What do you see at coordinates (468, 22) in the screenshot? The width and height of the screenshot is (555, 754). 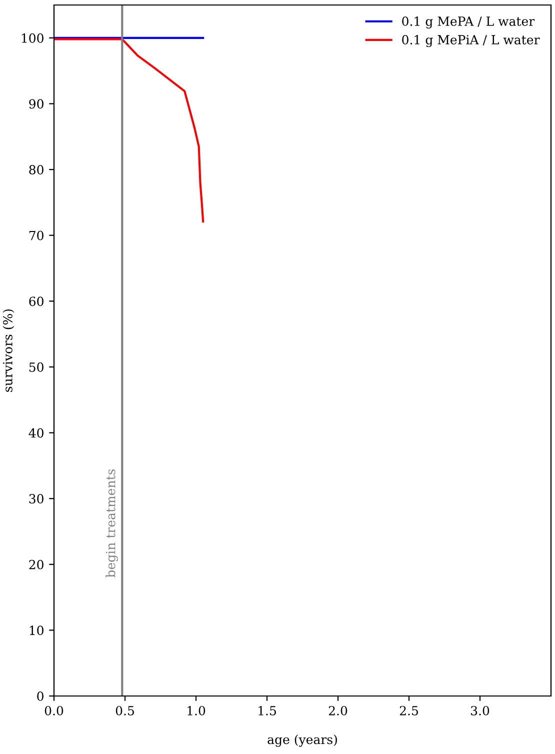 I see `legend-label: 0.1 g MePA / L water` at bounding box center [468, 22].